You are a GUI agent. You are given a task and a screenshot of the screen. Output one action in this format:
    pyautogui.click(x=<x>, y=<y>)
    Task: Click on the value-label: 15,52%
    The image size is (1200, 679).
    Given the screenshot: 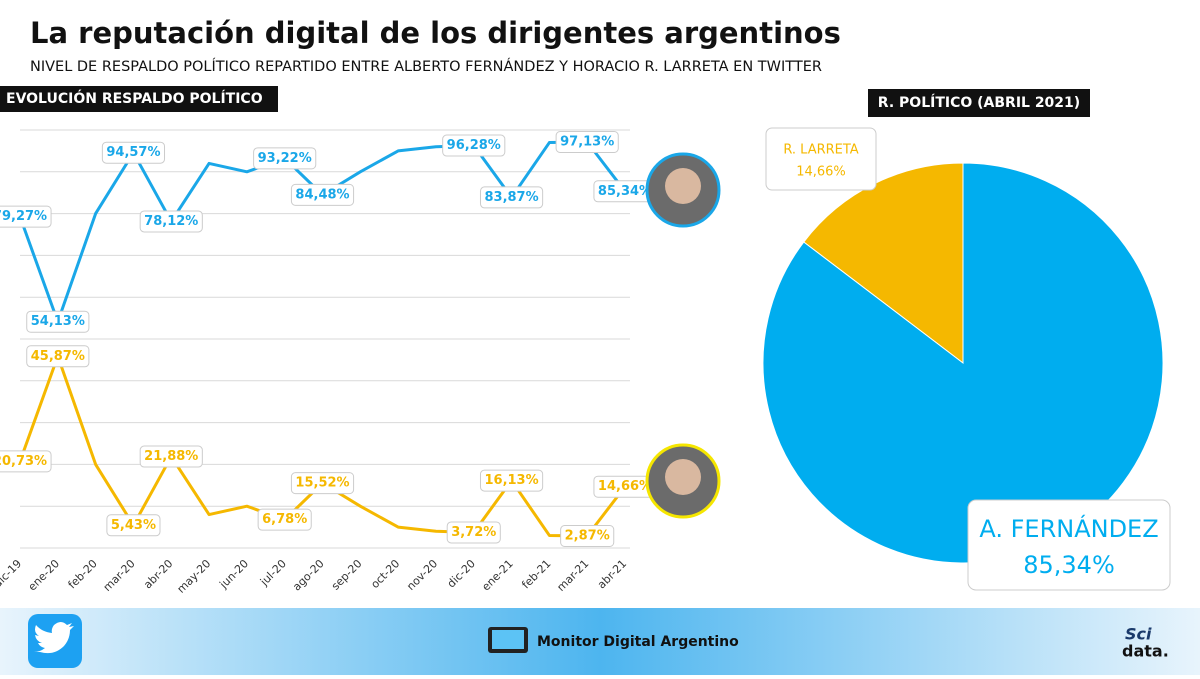 What is the action you would take?
    pyautogui.click(x=322, y=483)
    